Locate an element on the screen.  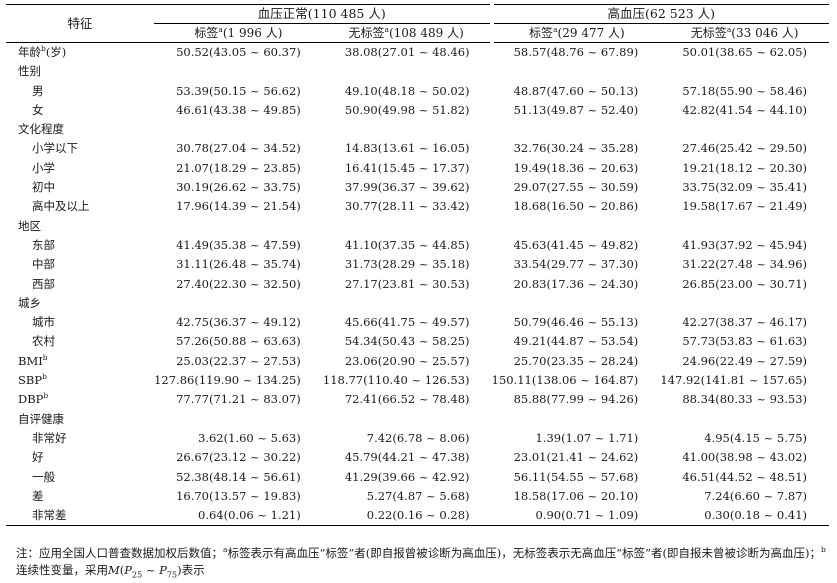
header-row-groups: 特征 血压正常(110 485 人) 高血压(62 523 人) is located at coordinates (418, 23).